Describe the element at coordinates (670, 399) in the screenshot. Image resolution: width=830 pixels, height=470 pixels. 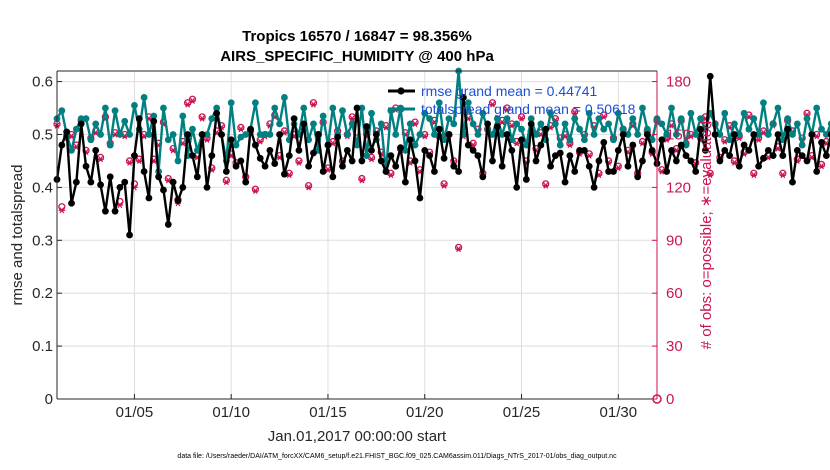
I see `y-right-tick-label: 0` at that location.